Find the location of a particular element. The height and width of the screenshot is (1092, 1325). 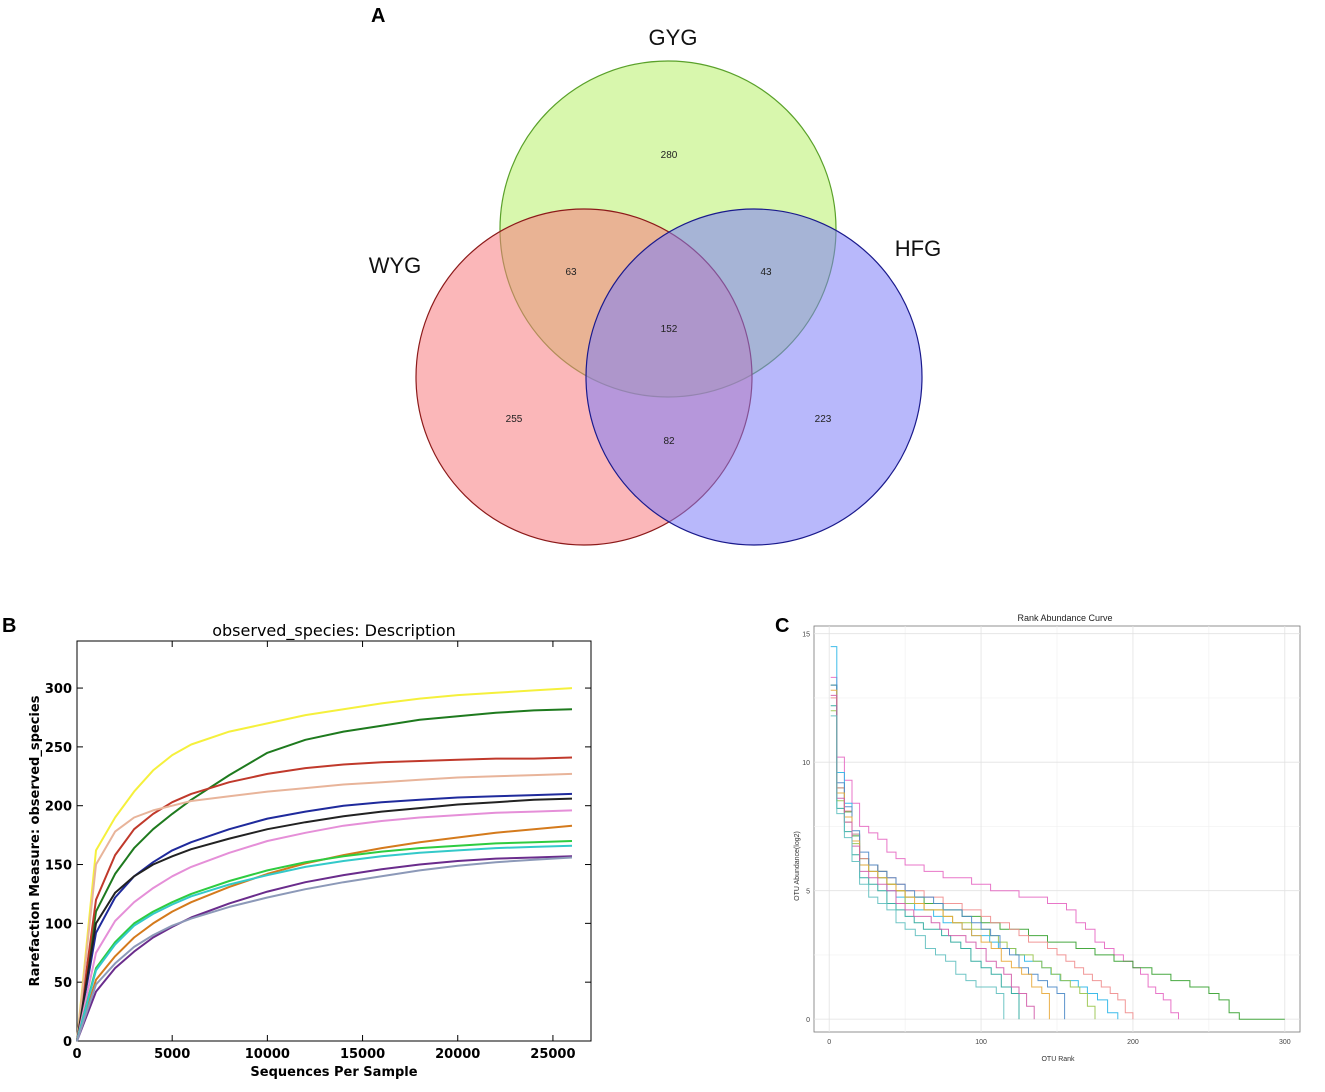

venn-label-gyg: GYG is located at coordinates (673, 37).